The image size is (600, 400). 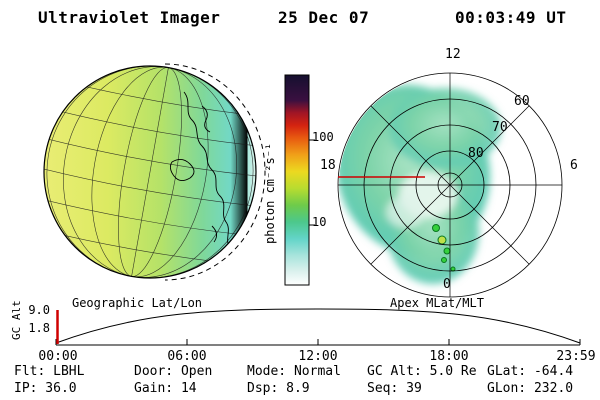 I want to click on colorbar-tick-100: 100, so click(x=323, y=137).